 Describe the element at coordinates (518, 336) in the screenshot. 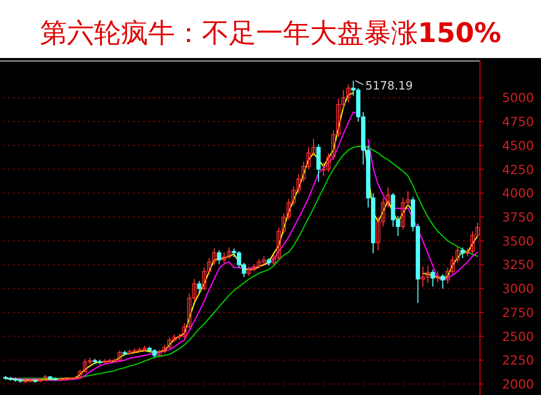

I see `y-tick-label: 2500` at that location.